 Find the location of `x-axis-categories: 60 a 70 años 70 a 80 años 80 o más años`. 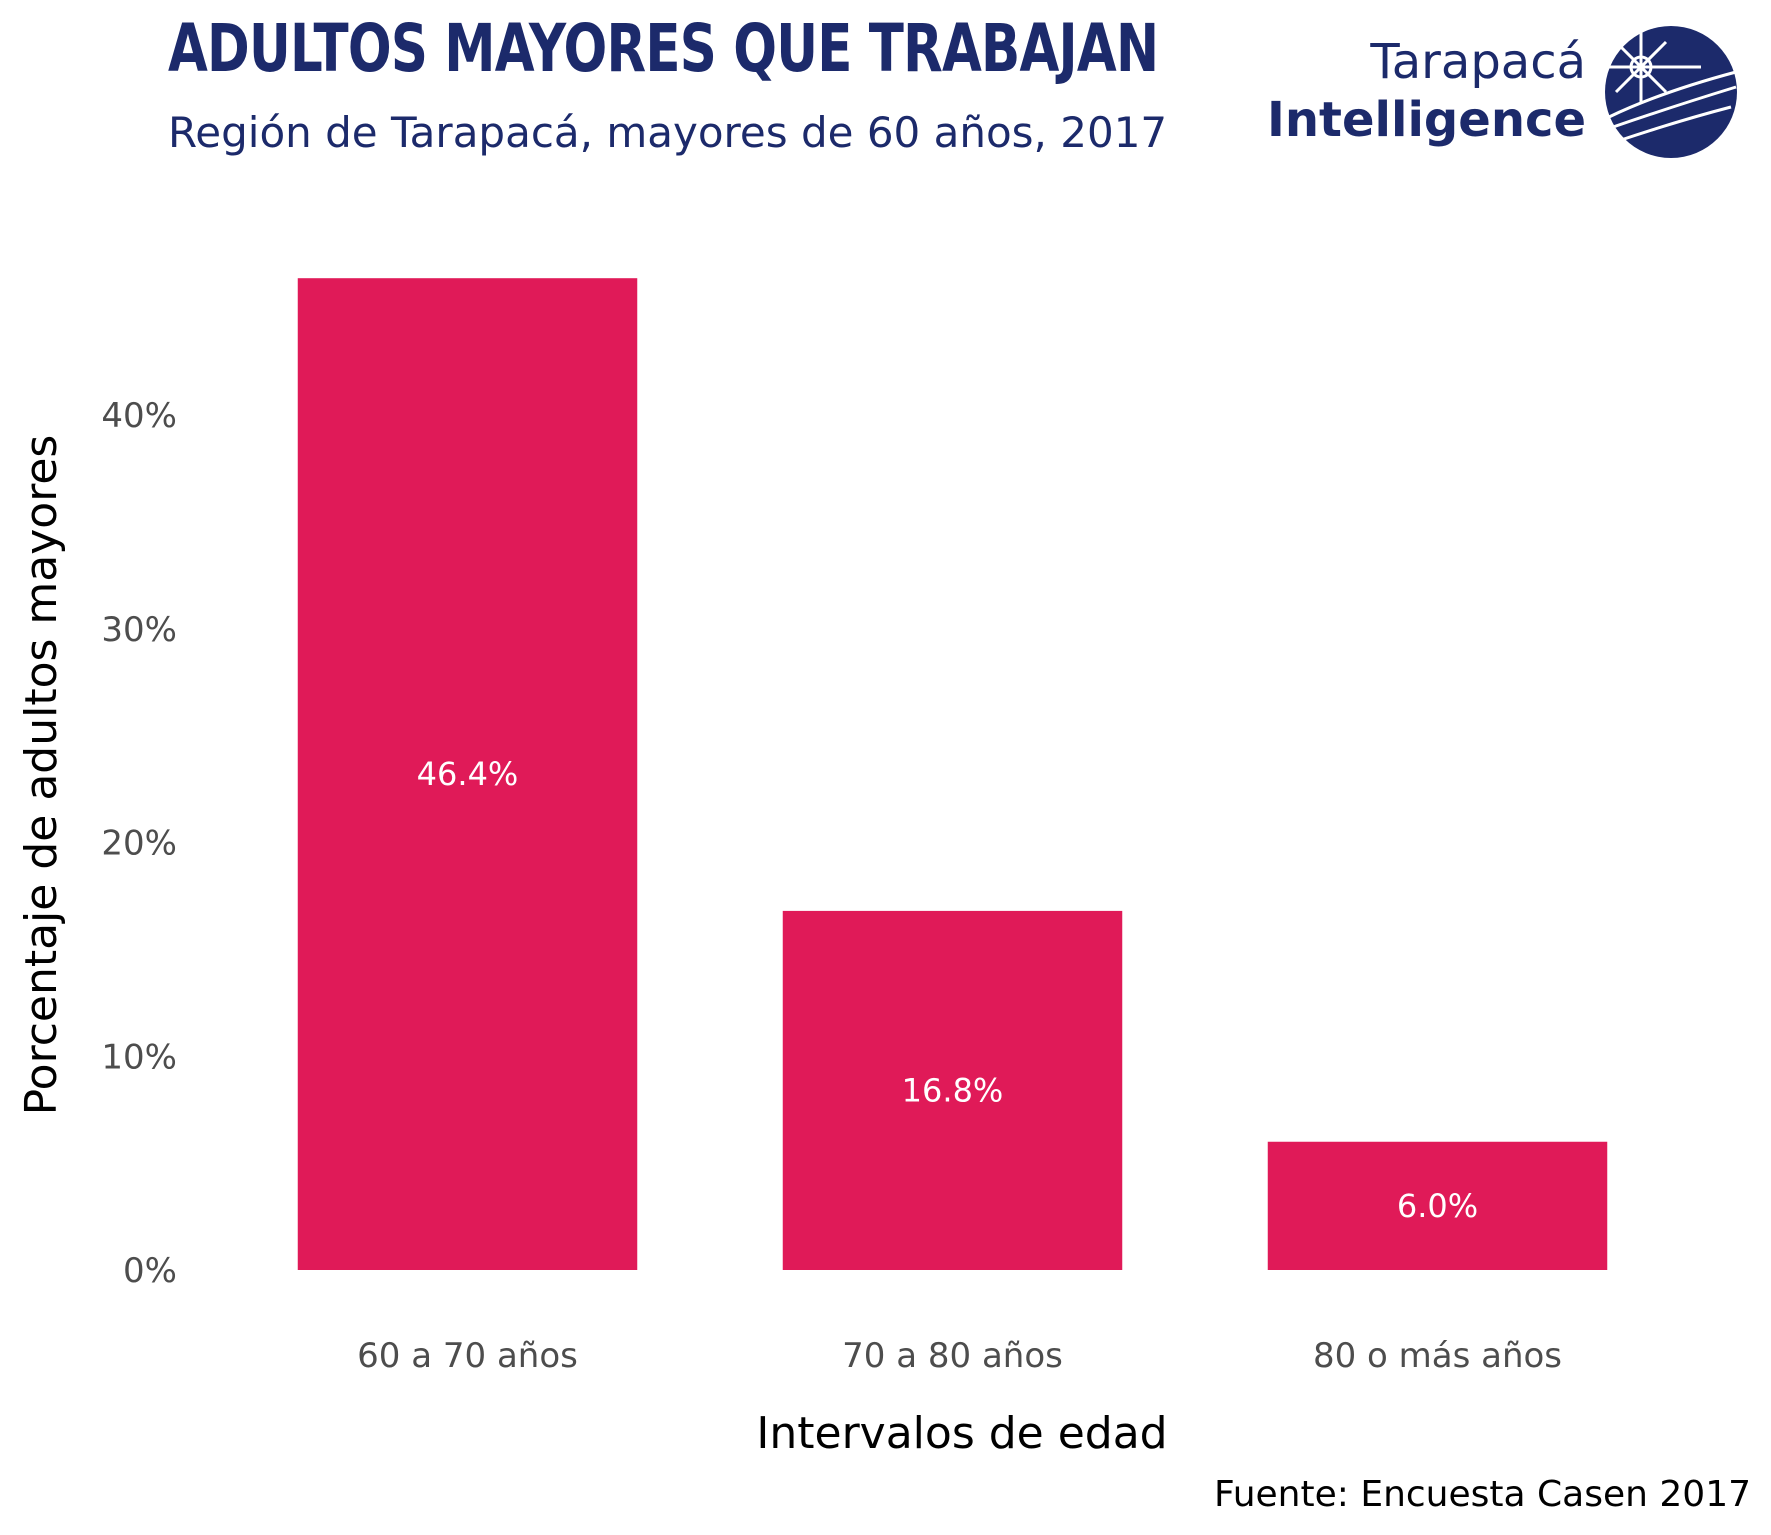

x-axis-categories: 60 a 70 años 70 a 80 años 80 o más años is located at coordinates (959, 1356).